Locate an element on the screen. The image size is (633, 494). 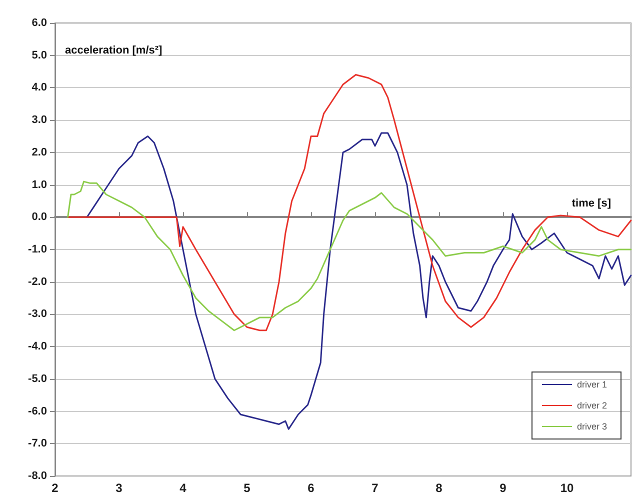
x-tick-label: 2 is located at coordinates (55, 487).